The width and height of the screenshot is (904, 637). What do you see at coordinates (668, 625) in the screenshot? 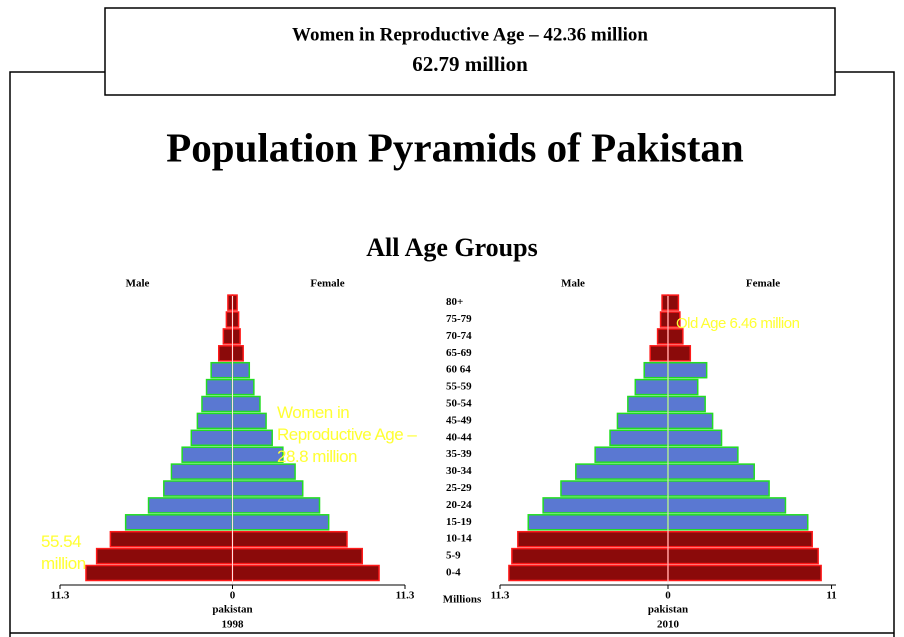
I see `year-label: 2010` at bounding box center [668, 625].